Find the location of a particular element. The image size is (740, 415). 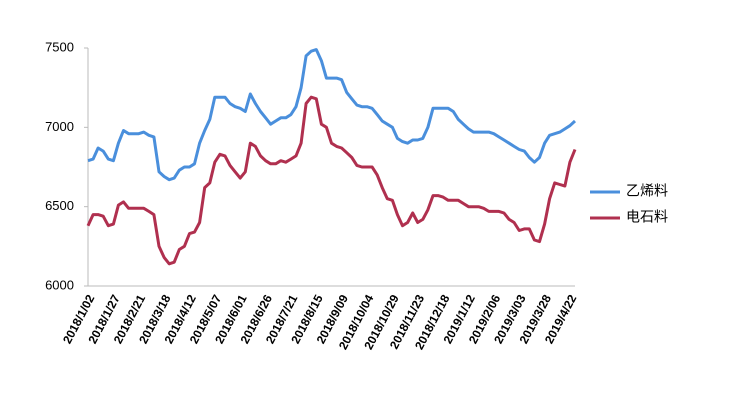

y-tick-label: 6500 is located at coordinates (59, 205).